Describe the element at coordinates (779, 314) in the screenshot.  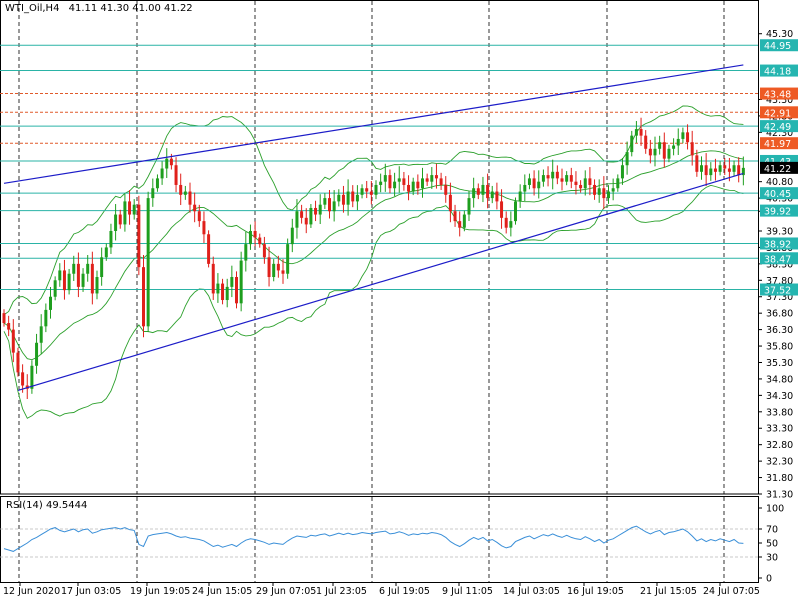
I see `y-tick-label: 36.80` at that location.